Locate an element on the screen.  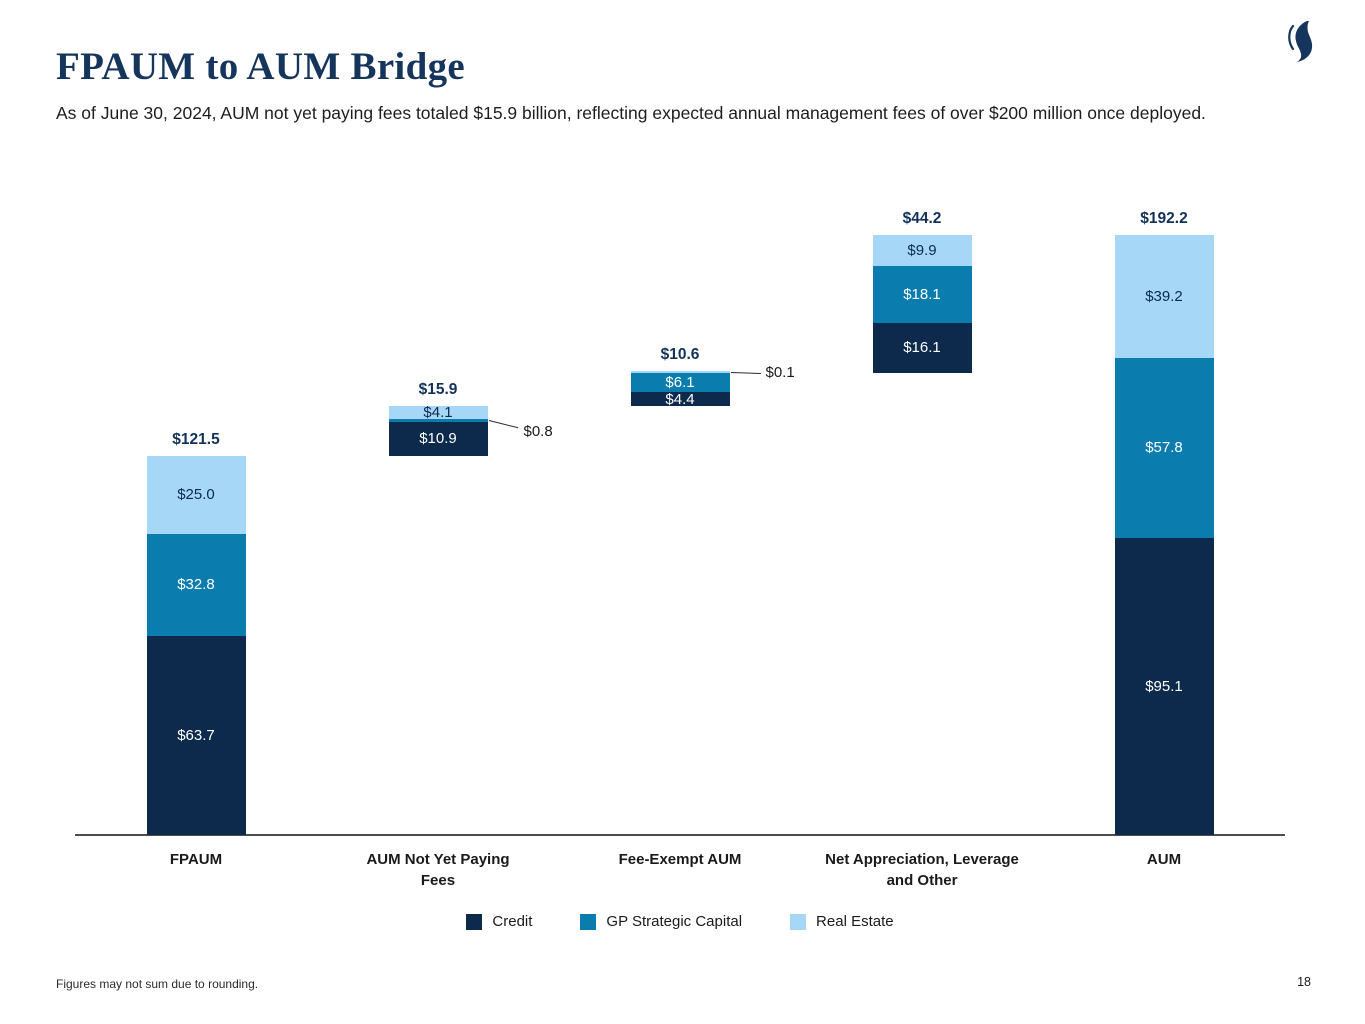
bar-net-appreciation-leverage-and-other: $16.1 $18.1 $9.9 is located at coordinates (922, 304).